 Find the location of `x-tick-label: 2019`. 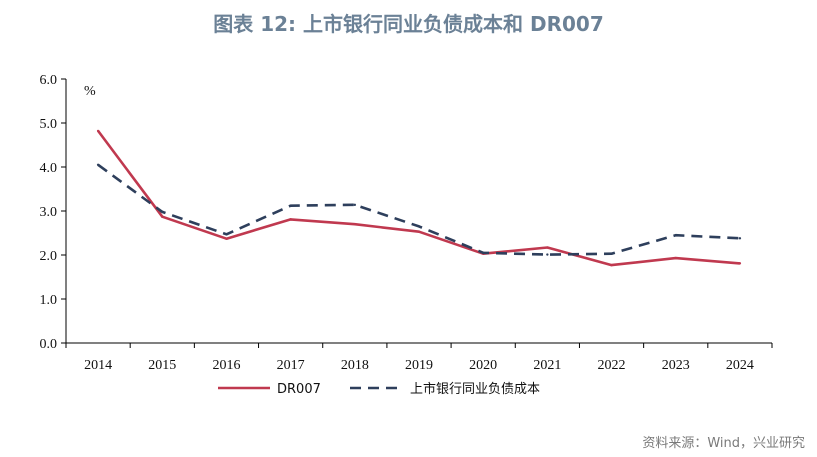

x-tick-label: 2019 is located at coordinates (419, 365).